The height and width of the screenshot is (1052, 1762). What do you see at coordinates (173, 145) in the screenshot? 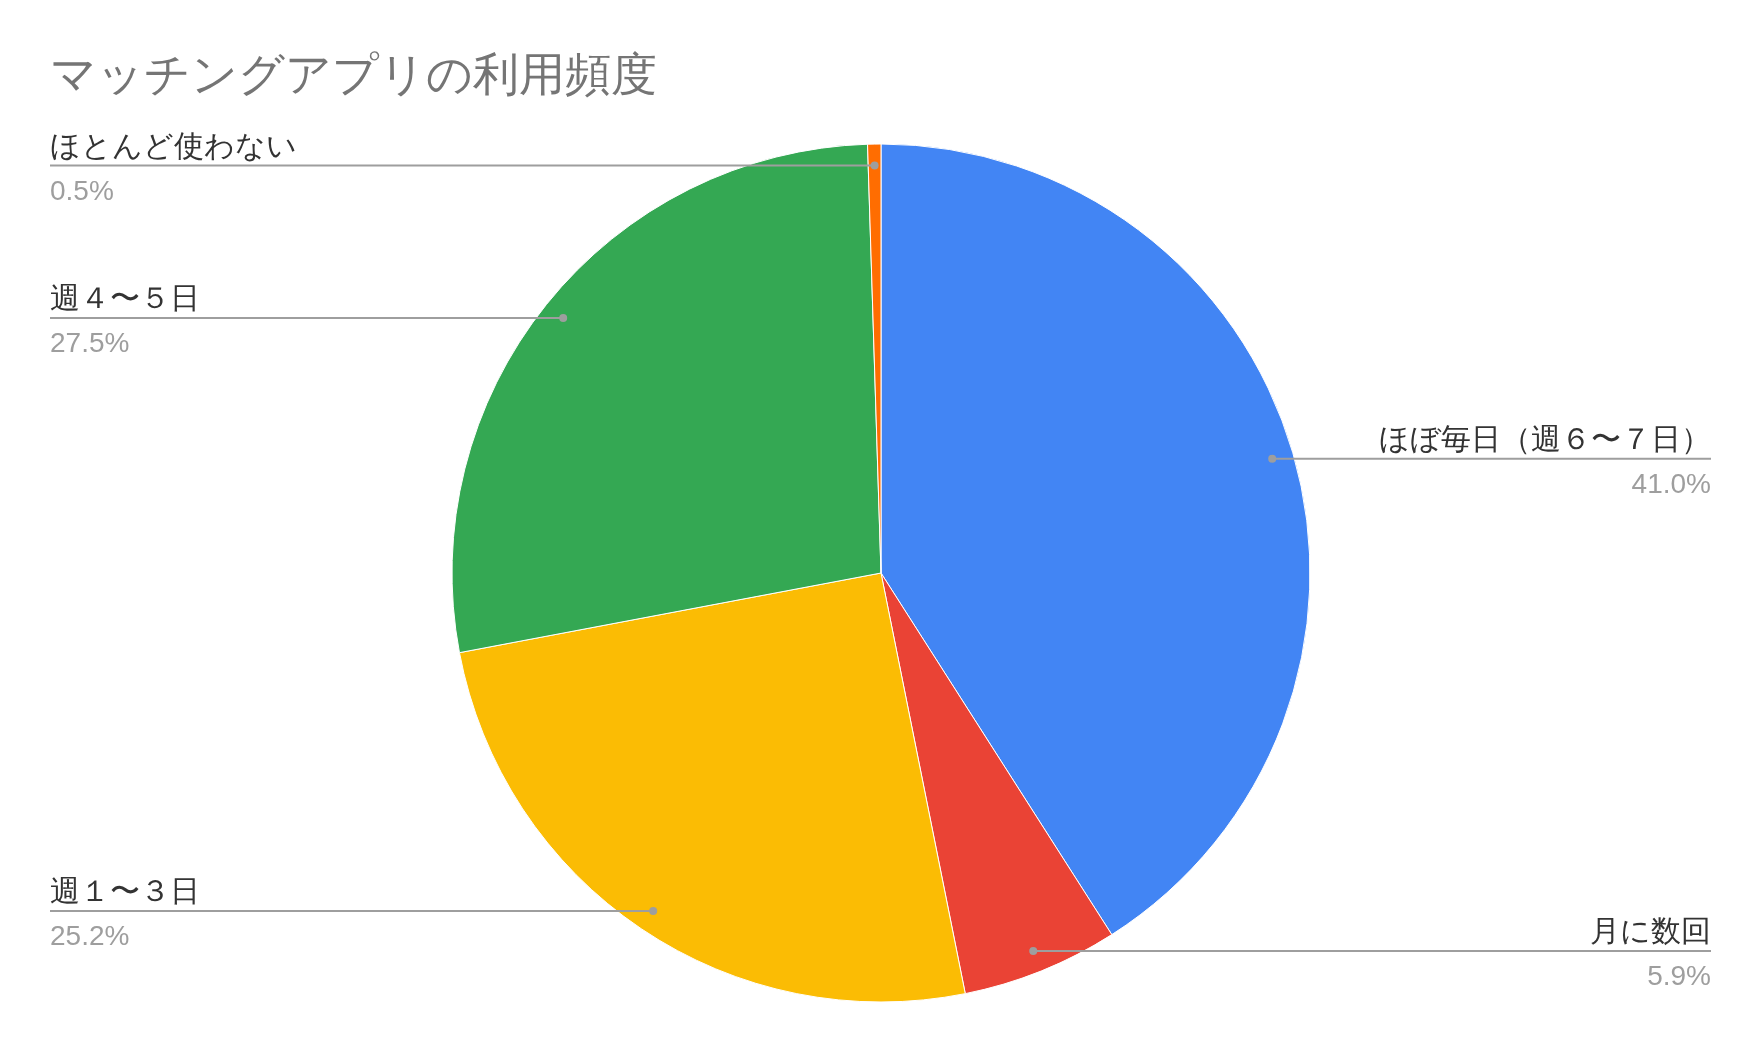
I see `slice-label: ほとんど使わない` at bounding box center [173, 145].